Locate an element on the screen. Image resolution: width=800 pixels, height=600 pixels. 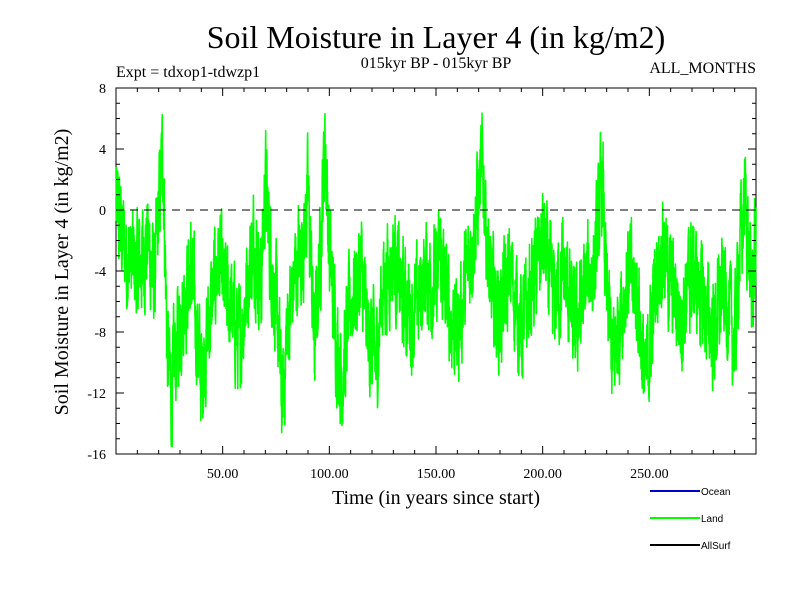
y-axis-tick-labels: 8 4 0 -4 -8 -12 -16 is located at coordinates (96, 272).